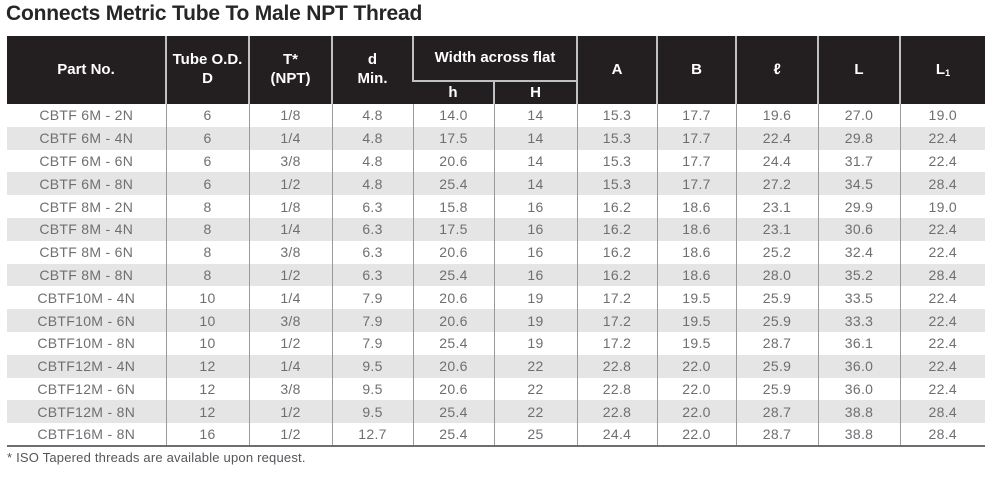 The image size is (988, 482). I want to click on header-cell-t-npt: T* (NPT), so click(290, 70).